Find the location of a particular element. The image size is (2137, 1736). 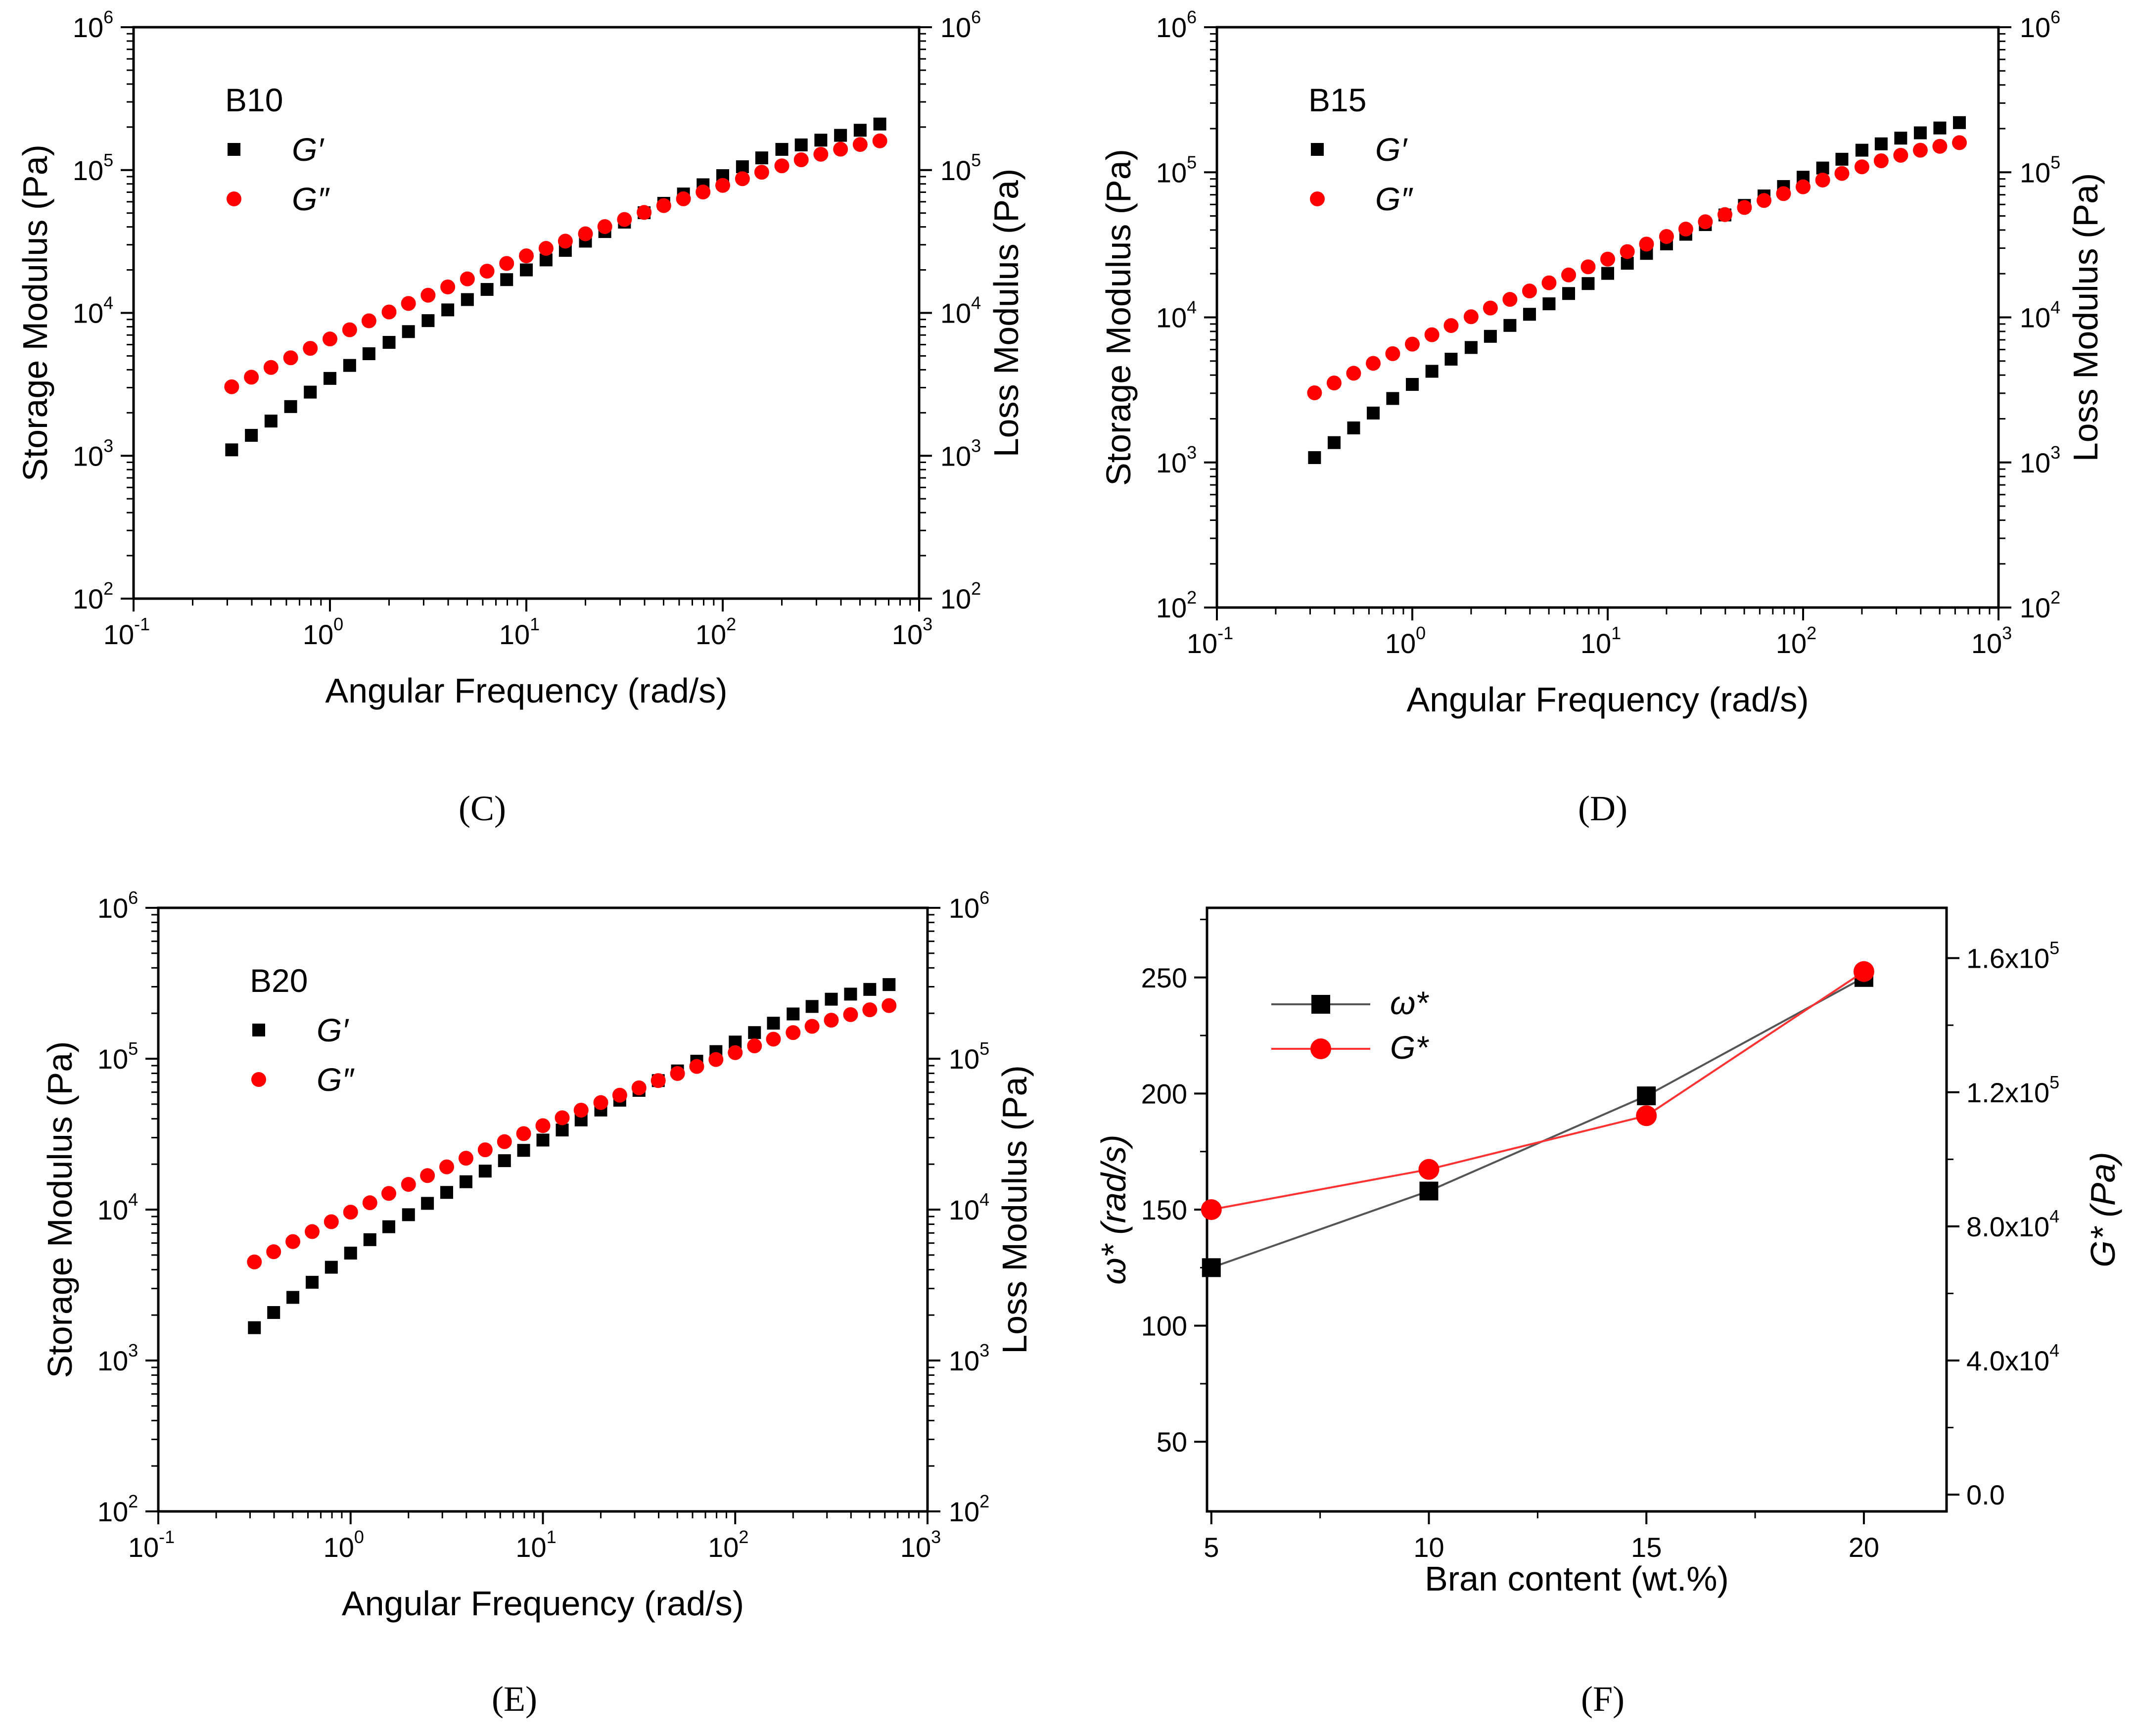

legend-title: B20 is located at coordinates (279, 980).